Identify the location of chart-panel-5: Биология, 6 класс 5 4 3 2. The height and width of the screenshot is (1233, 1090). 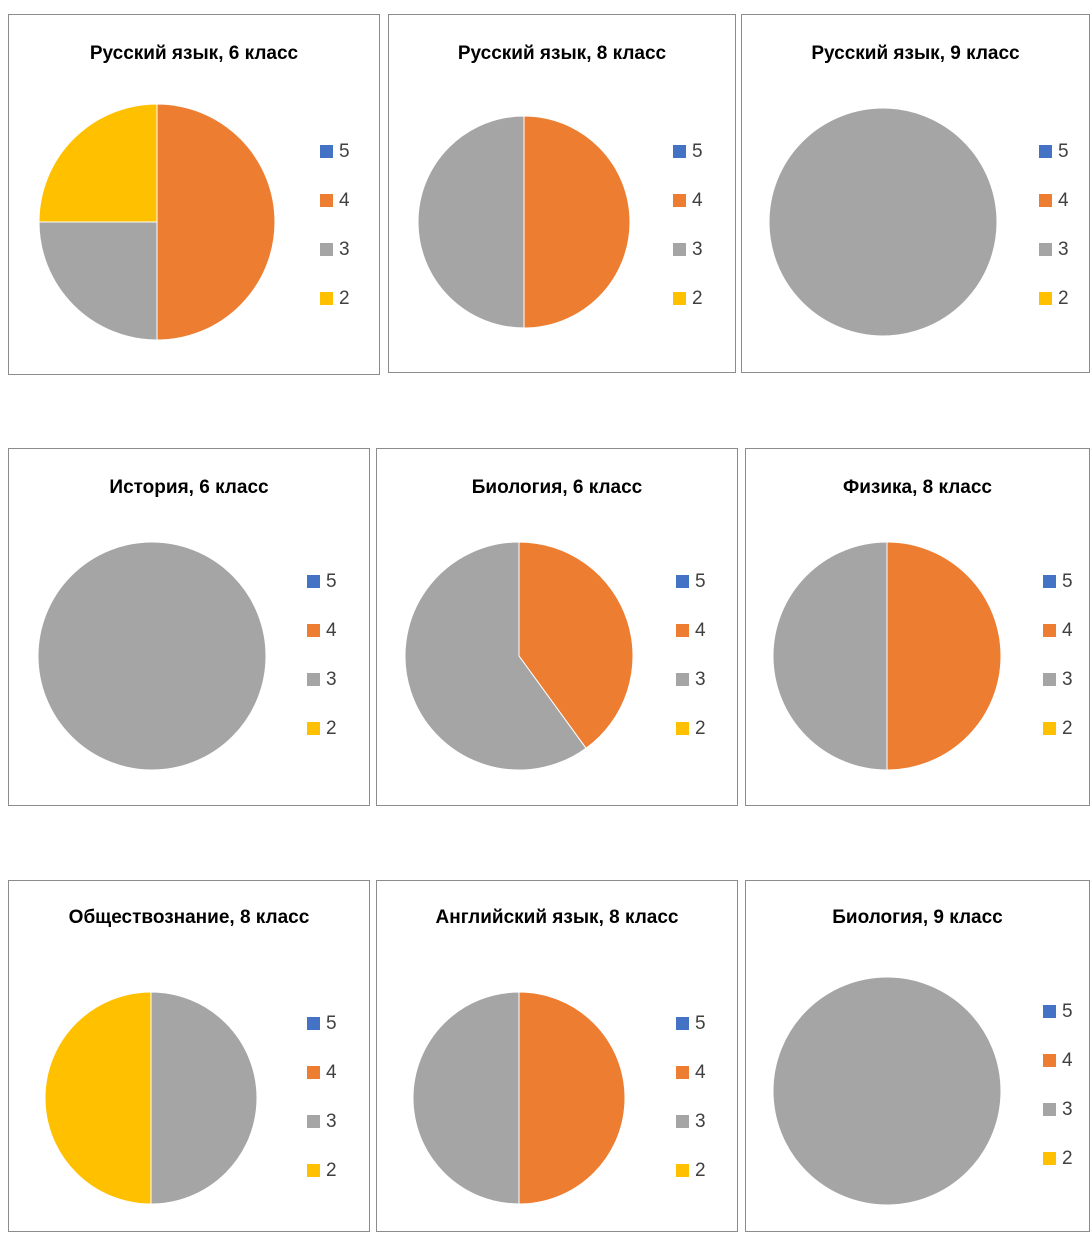
(557, 627).